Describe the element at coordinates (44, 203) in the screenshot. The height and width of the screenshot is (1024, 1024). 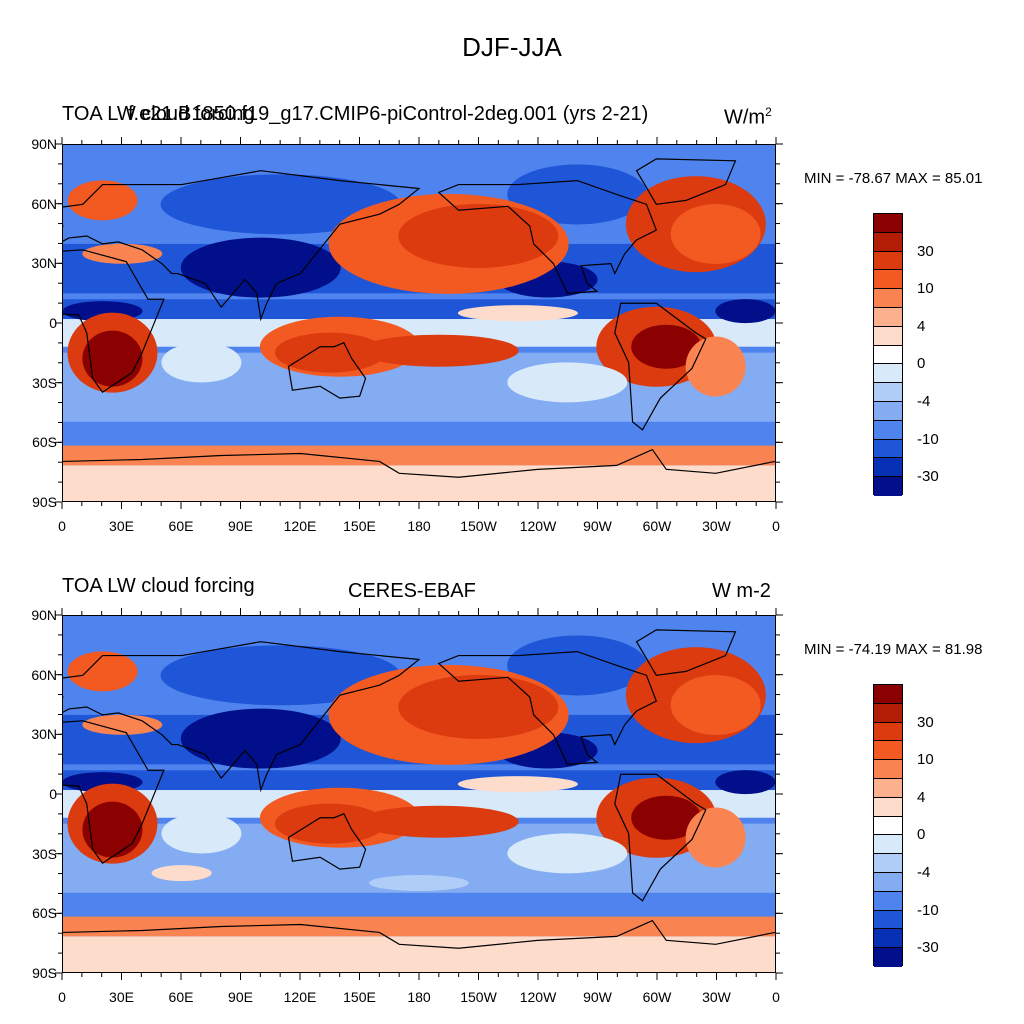
I see `lat-tick-label: 60N` at that location.